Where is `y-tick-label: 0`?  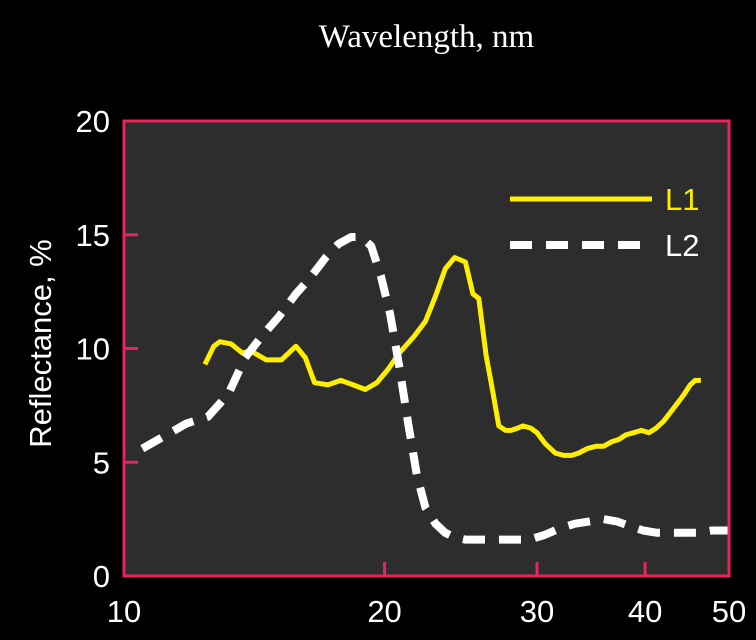 y-tick-label: 0 is located at coordinates (101, 576).